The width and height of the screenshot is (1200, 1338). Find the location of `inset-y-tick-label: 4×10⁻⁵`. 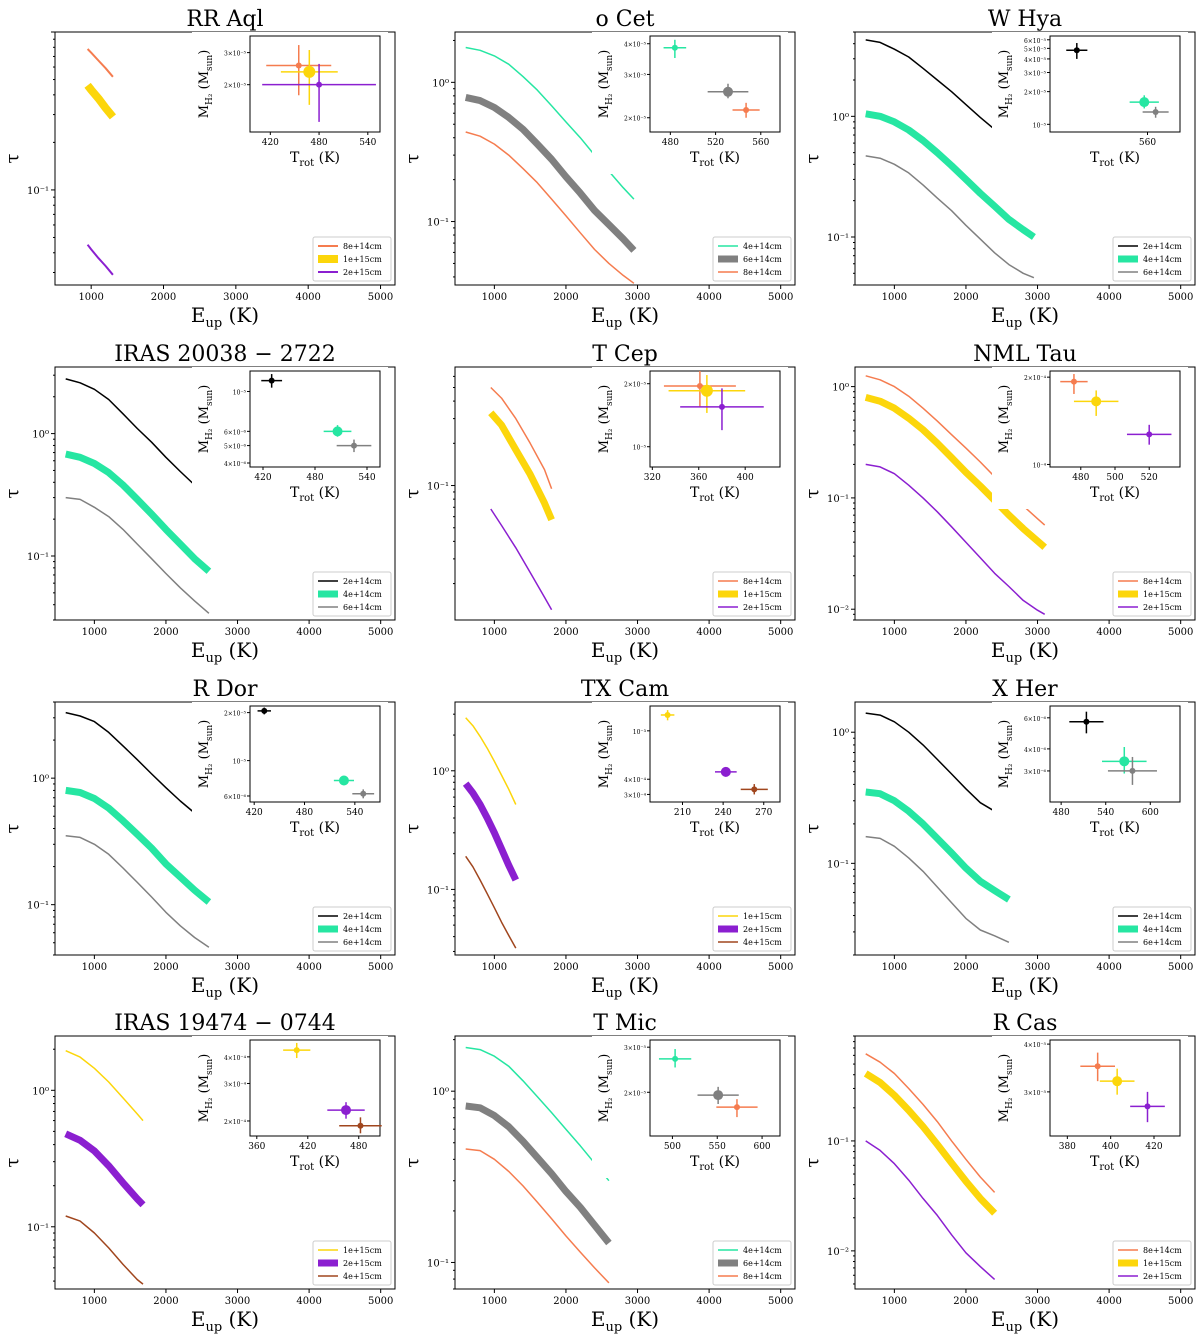

inset-y-tick-label: 4×10⁻⁵ is located at coordinates (1035, 60).